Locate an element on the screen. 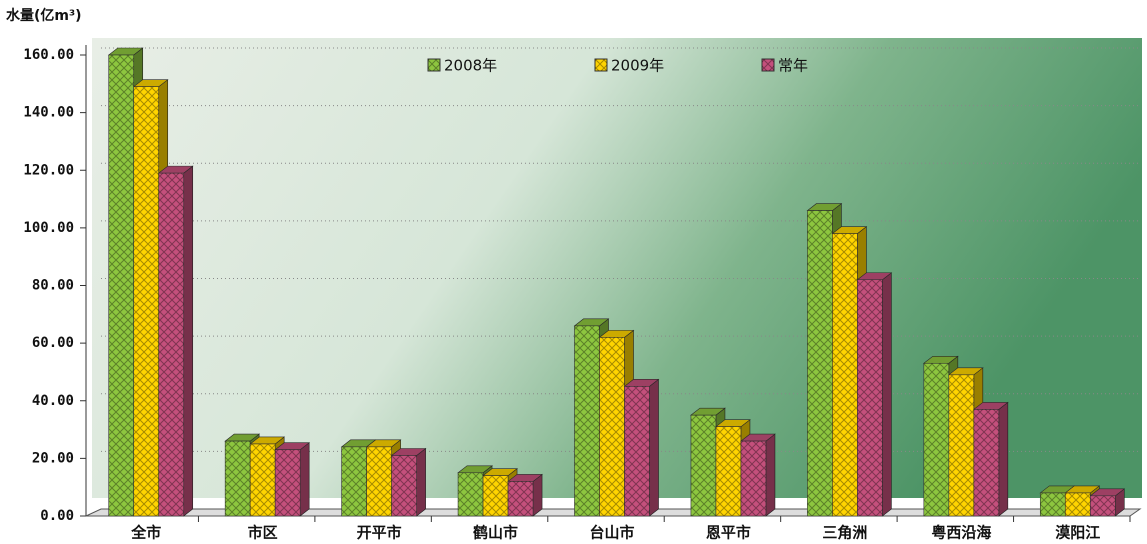 This screenshot has height=544, width=1147. legend-label: 2009年 is located at coordinates (637, 66).